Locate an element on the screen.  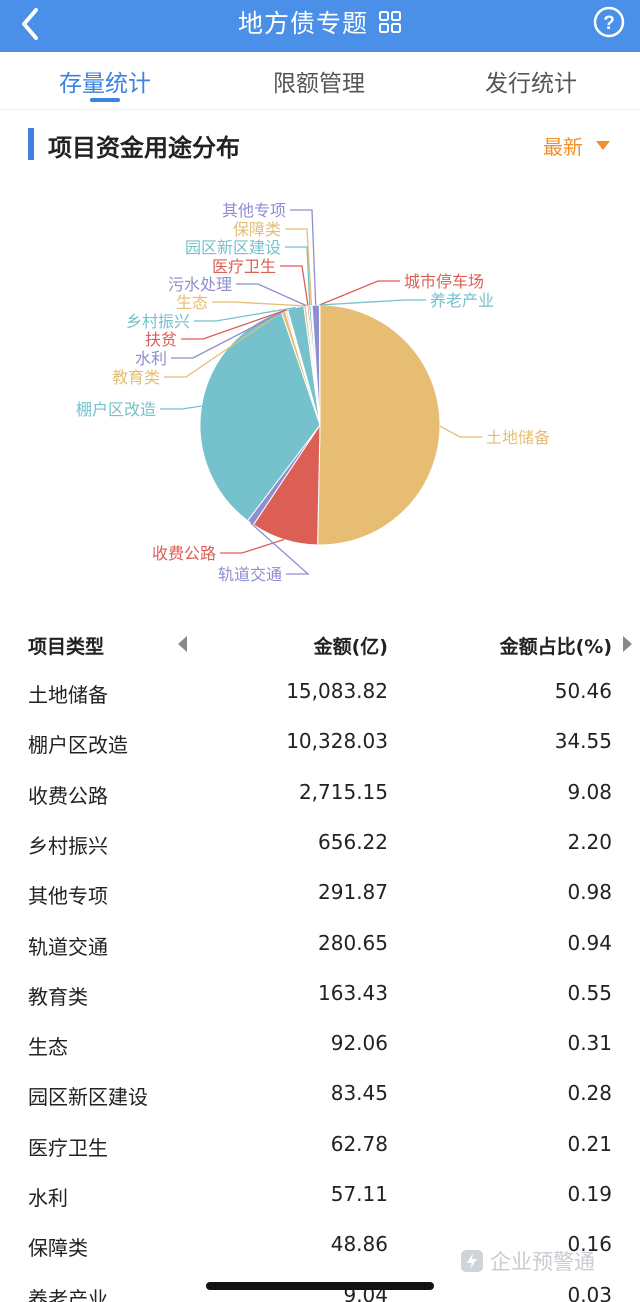
percentage-cell: 2.20 is located at coordinates (589, 841).